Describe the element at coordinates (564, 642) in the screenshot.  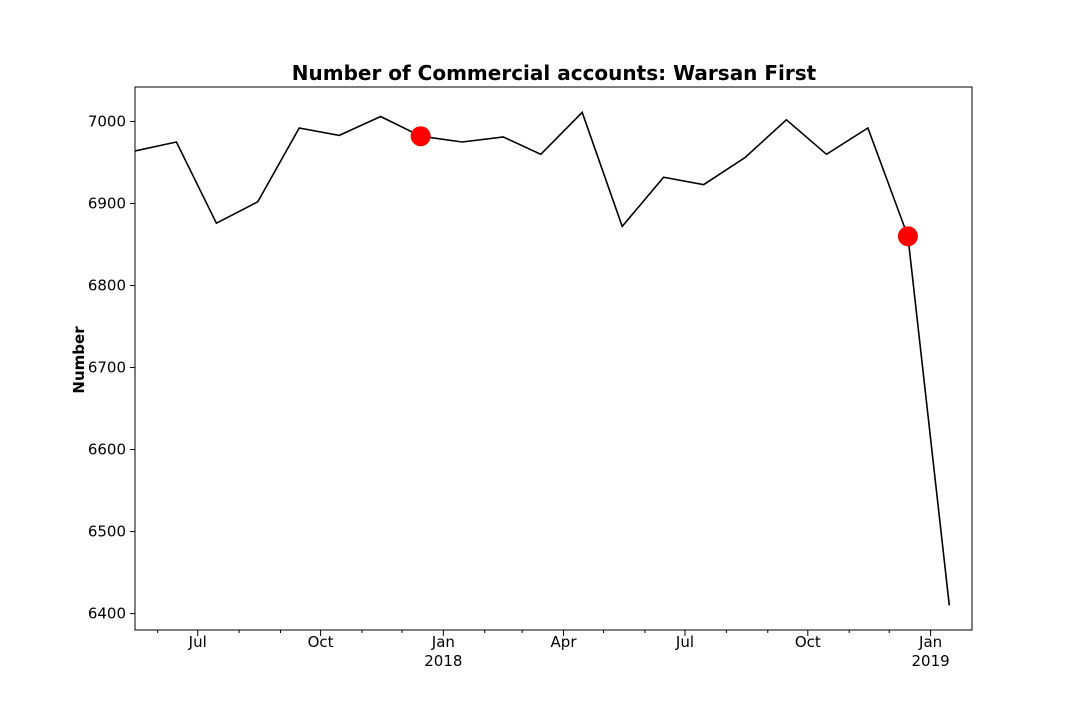
I see `x-tick-label: Apr` at that location.